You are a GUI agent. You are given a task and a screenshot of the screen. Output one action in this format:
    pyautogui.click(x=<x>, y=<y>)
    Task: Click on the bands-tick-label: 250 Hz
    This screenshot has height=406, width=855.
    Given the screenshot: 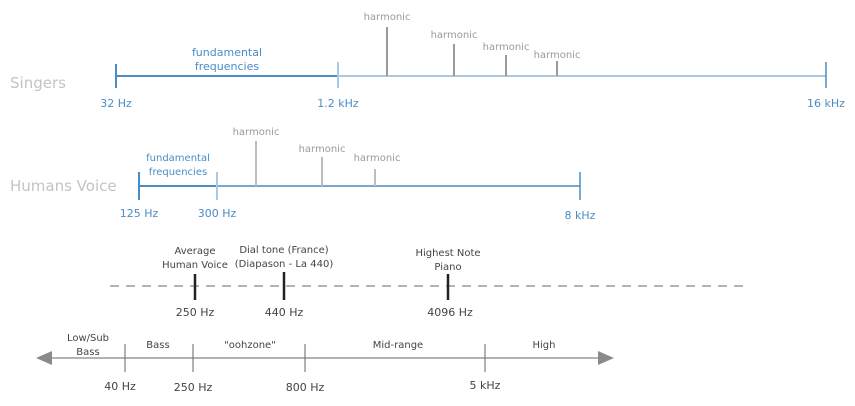 What is the action you would take?
    pyautogui.click(x=193, y=387)
    